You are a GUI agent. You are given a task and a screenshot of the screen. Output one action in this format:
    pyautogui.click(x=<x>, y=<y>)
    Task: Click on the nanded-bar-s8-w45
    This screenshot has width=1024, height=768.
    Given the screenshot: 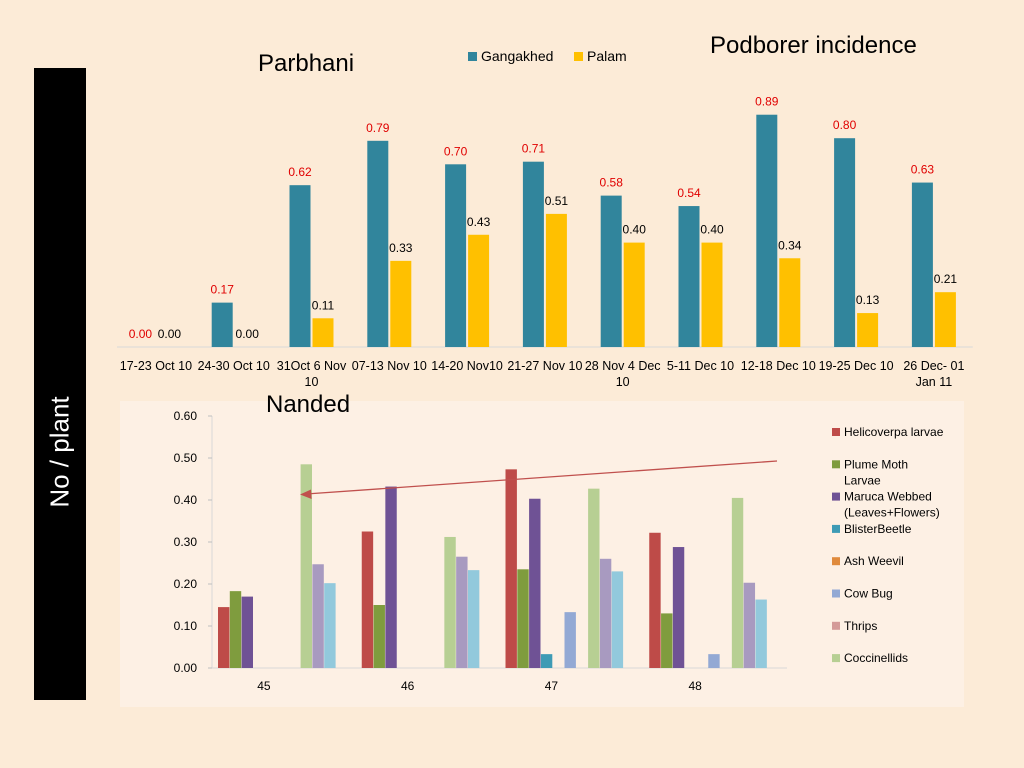 What is the action you would take?
    pyautogui.click(x=306, y=566)
    